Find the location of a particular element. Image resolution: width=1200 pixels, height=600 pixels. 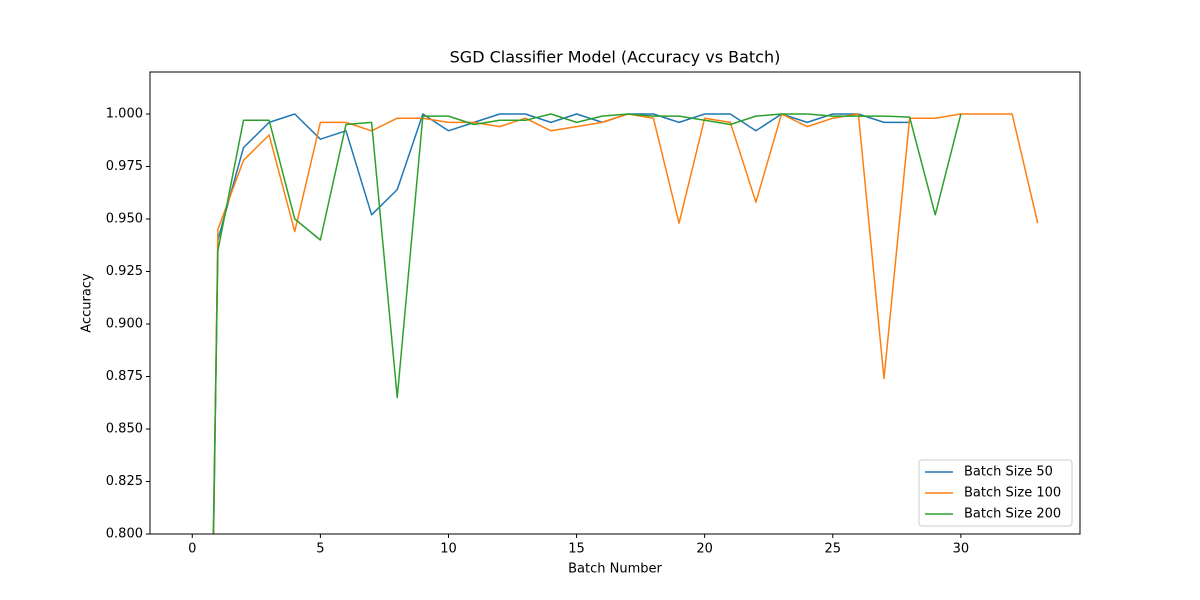

y-tick-label: 0.875 is located at coordinates (124, 376).